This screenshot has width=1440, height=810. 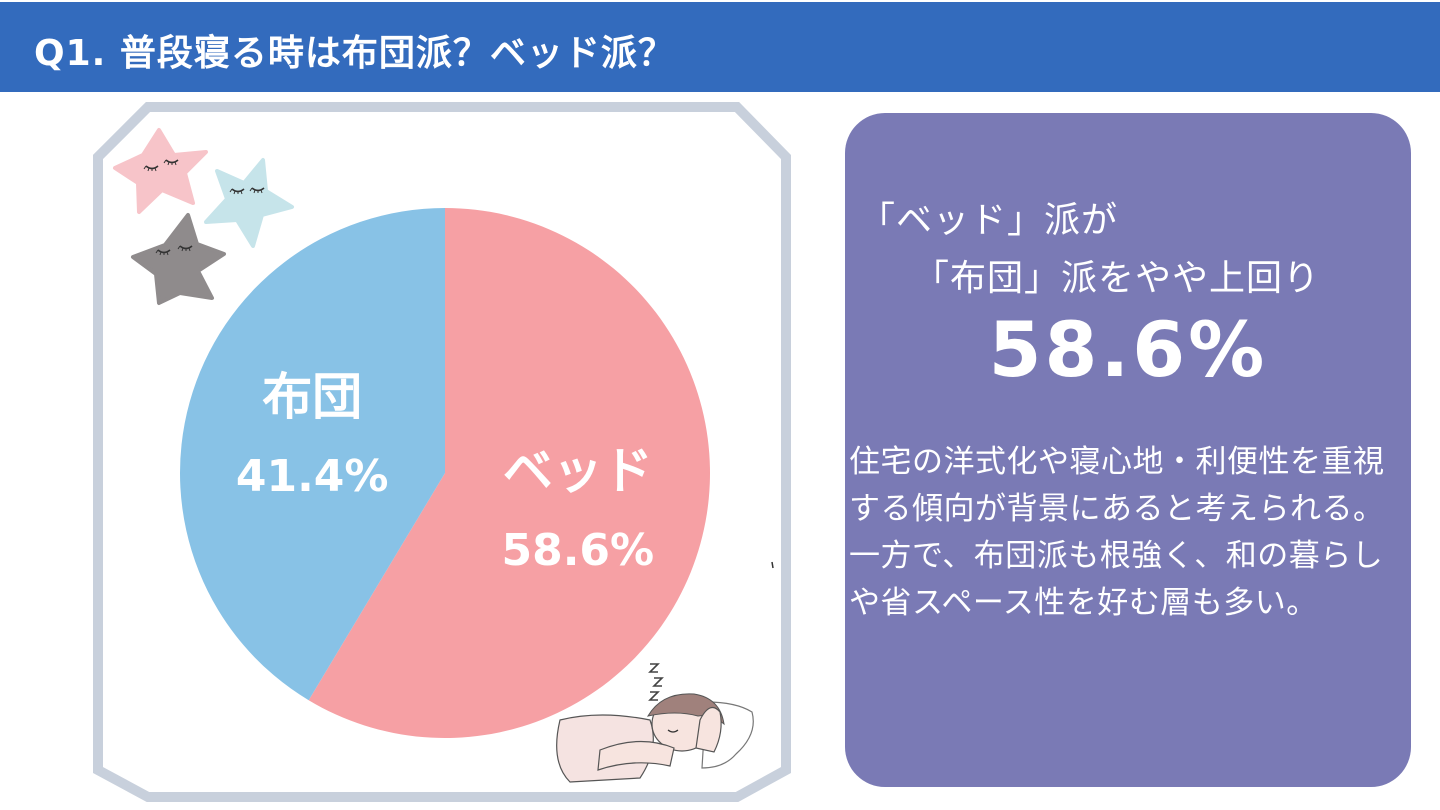 I want to click on headline-line-2: 「布団」派をやや上回り, so click(x=1117, y=278).